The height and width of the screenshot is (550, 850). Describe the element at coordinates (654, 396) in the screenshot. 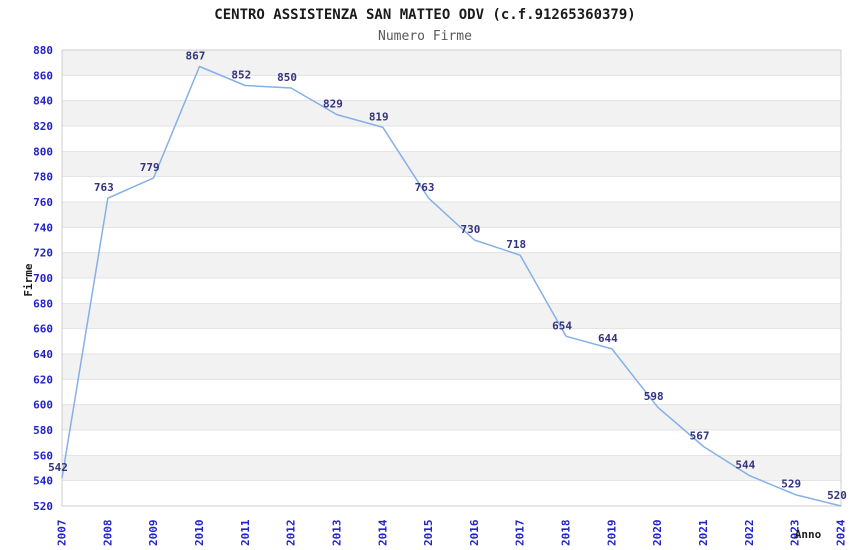

I see `data-label: 598` at that location.